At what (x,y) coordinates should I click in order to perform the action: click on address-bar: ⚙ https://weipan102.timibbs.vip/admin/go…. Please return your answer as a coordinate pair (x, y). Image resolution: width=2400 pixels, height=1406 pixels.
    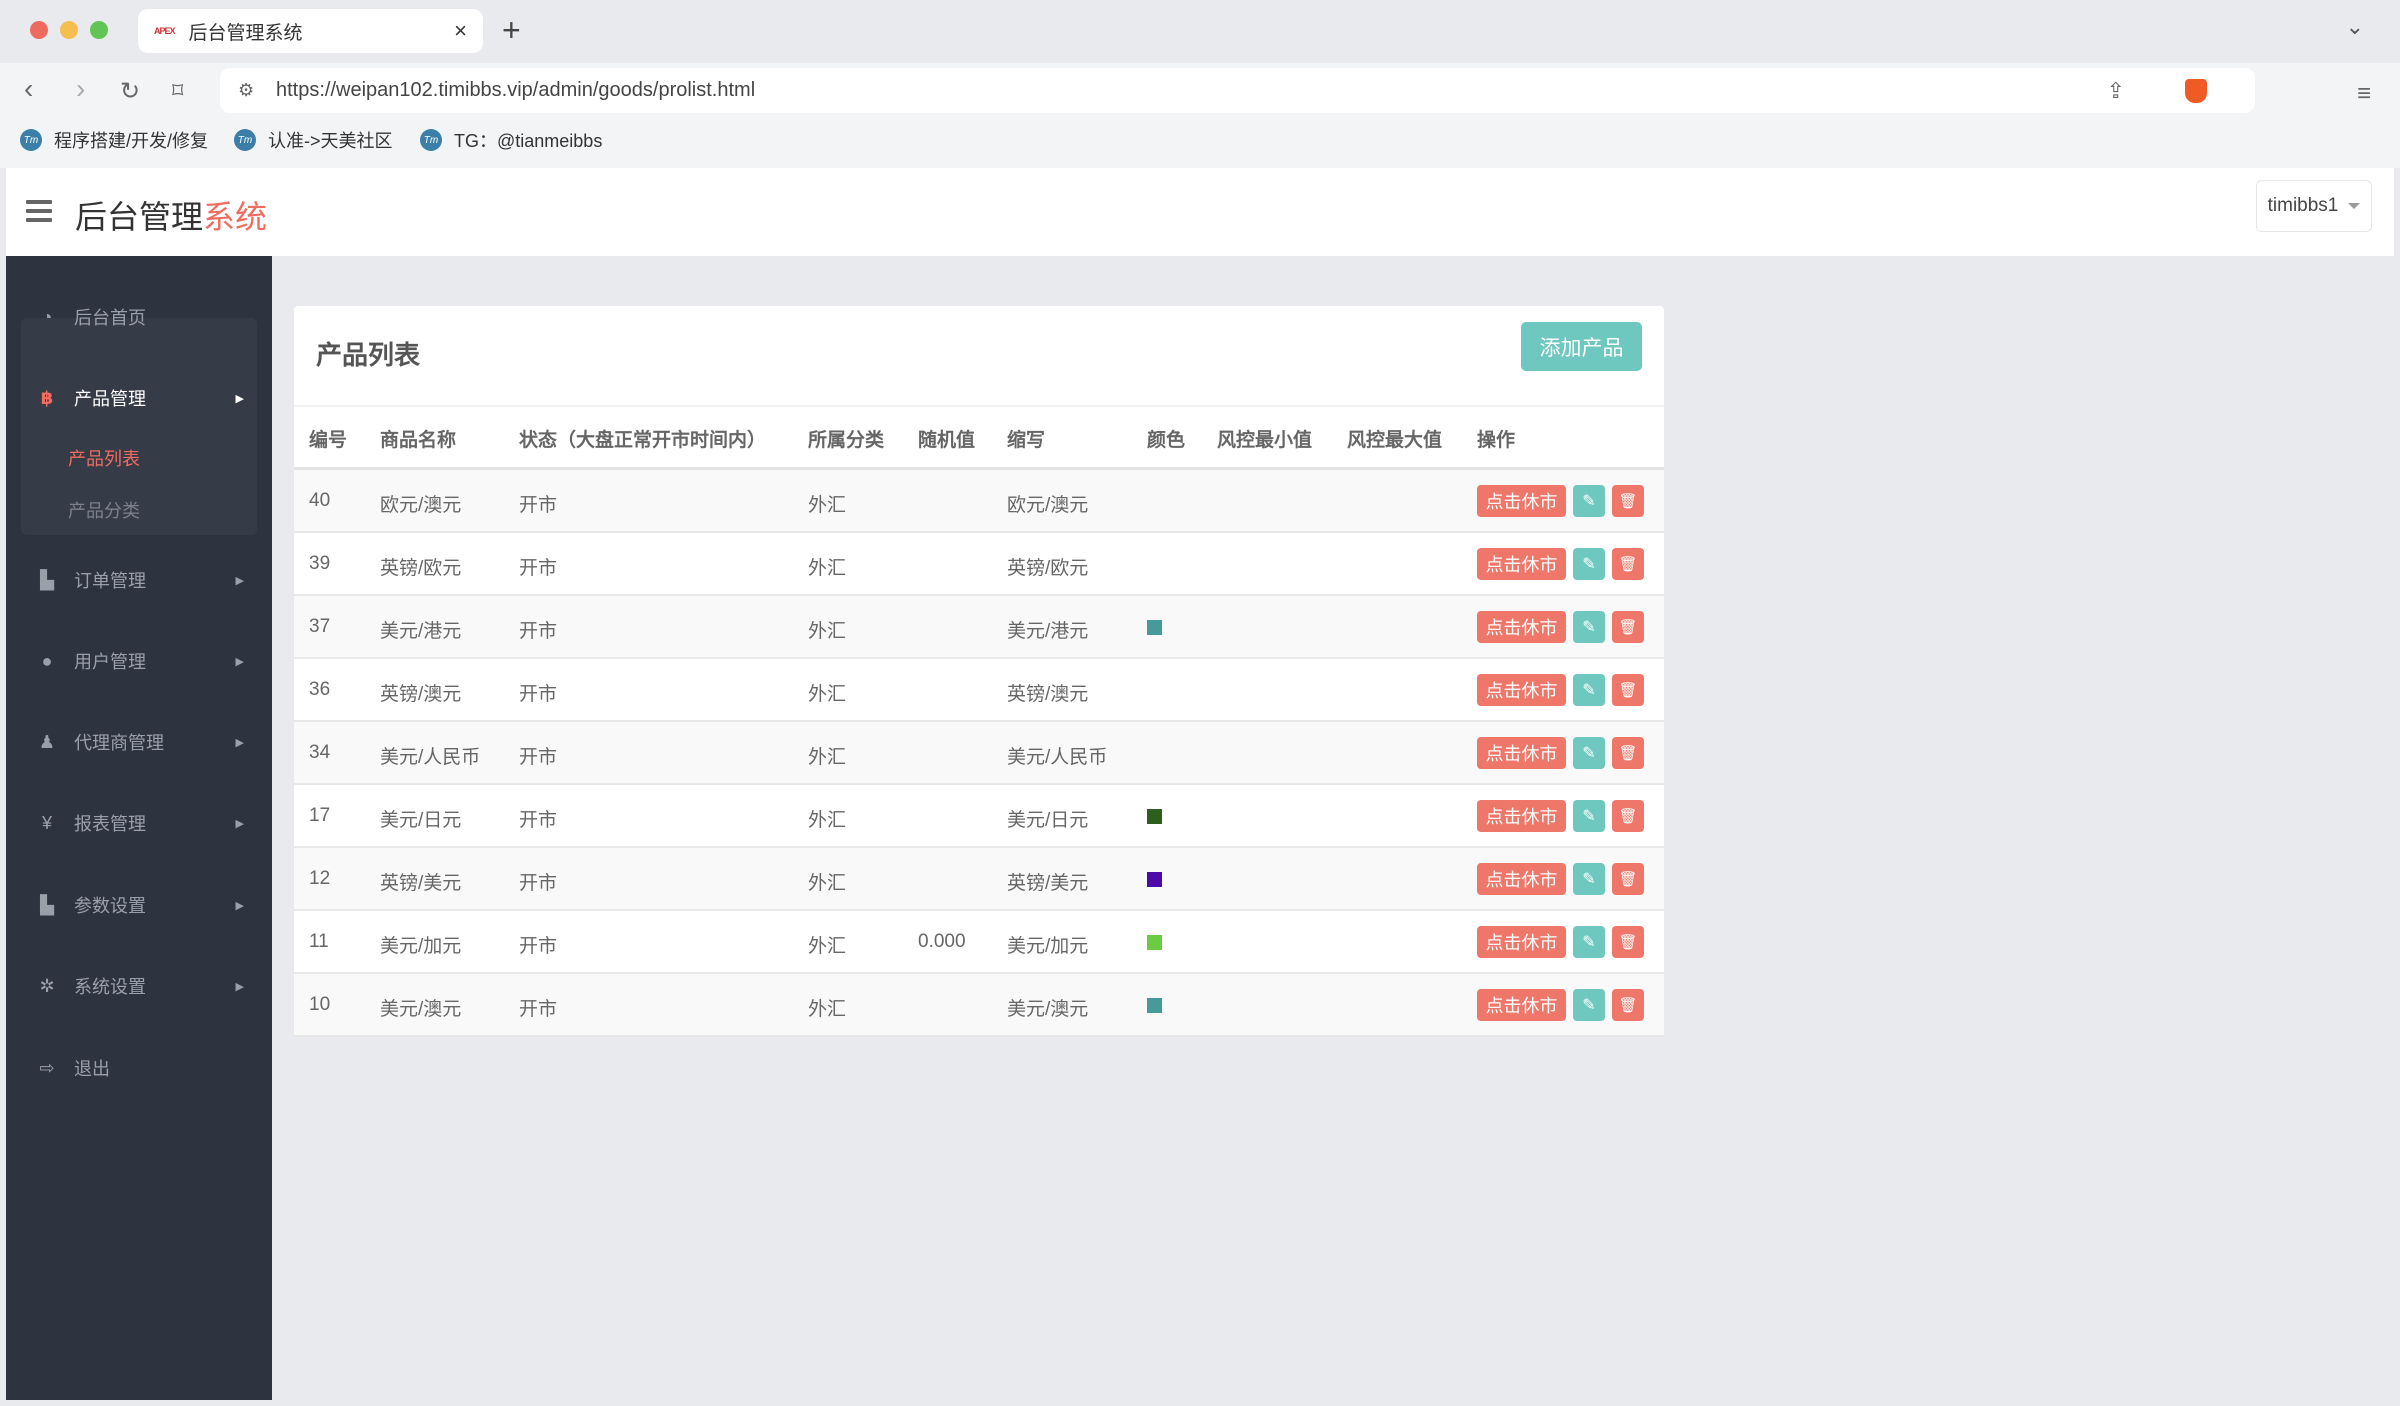
    Looking at the image, I should click on (1237, 90).